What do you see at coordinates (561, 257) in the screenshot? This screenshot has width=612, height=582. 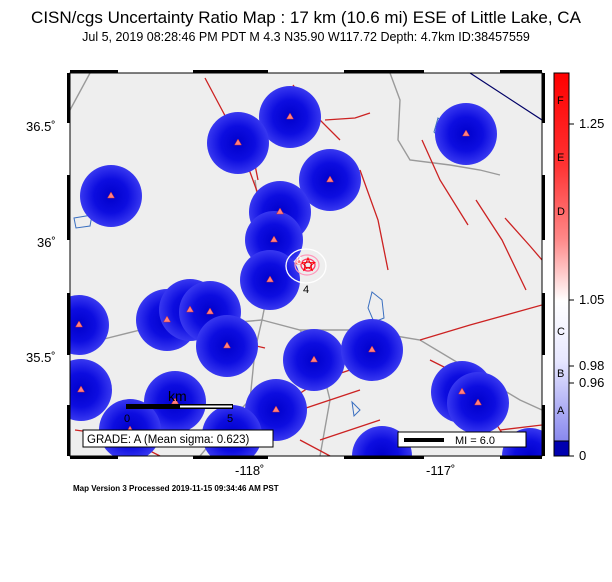 I see `colorbar-gradient` at bounding box center [561, 257].